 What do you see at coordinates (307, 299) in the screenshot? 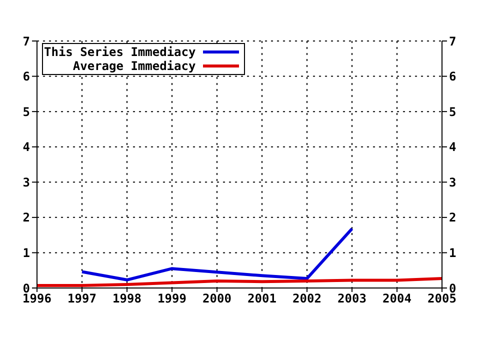
I see `x-tick-label: 2002` at bounding box center [307, 299].